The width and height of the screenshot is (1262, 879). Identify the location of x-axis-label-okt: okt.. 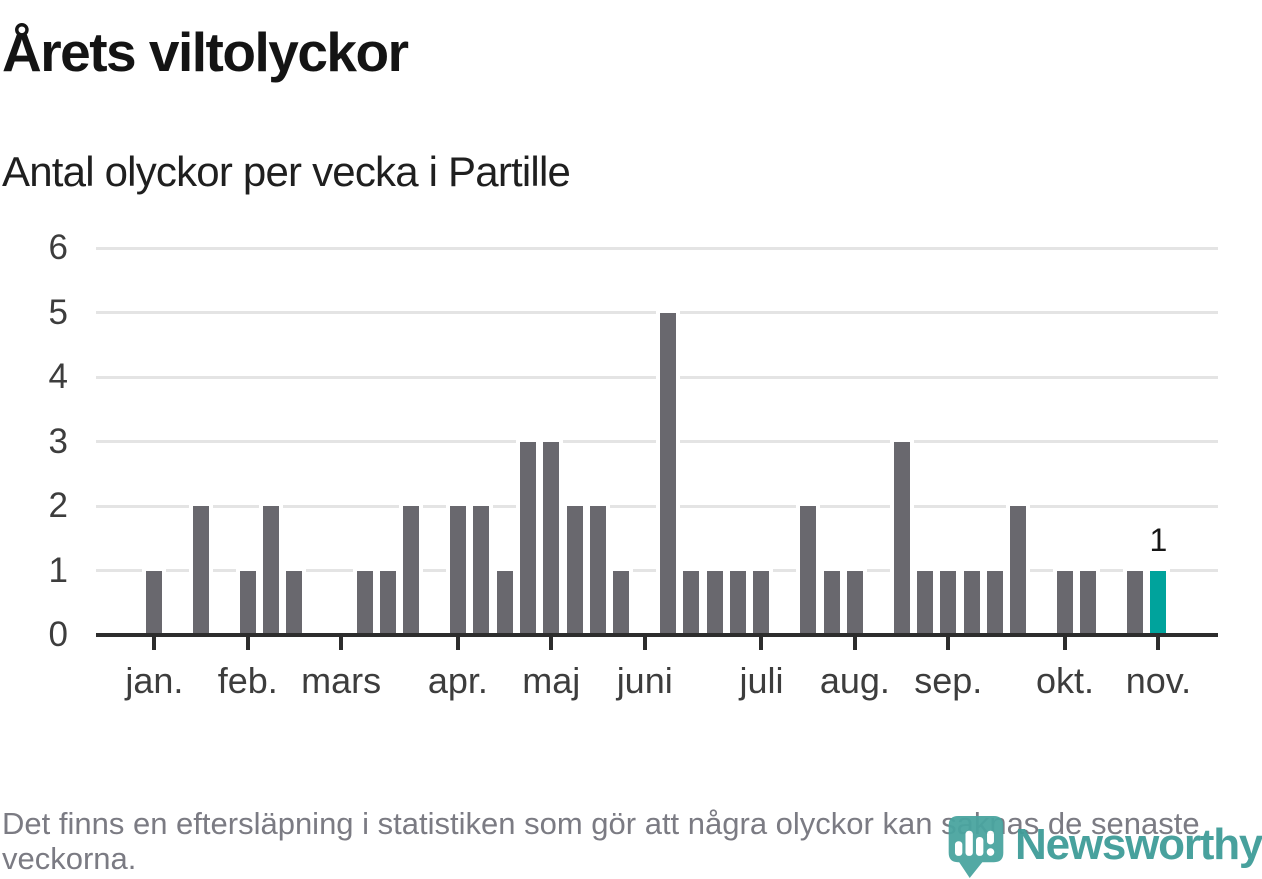
(1065, 680).